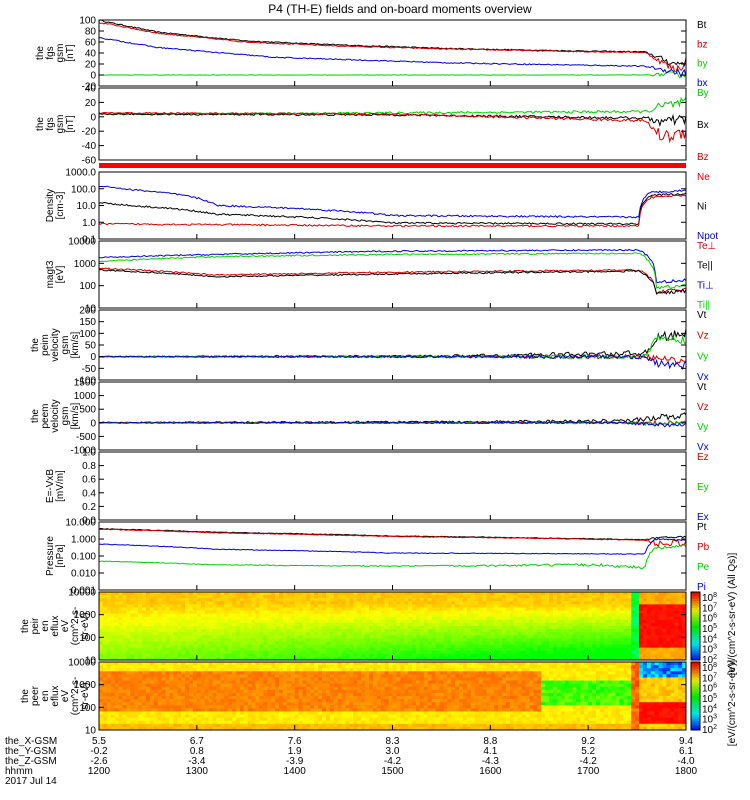 The width and height of the screenshot is (750, 800). What do you see at coordinates (695, 602) in the screenshot?
I see `colorbar-swatch` at bounding box center [695, 602].